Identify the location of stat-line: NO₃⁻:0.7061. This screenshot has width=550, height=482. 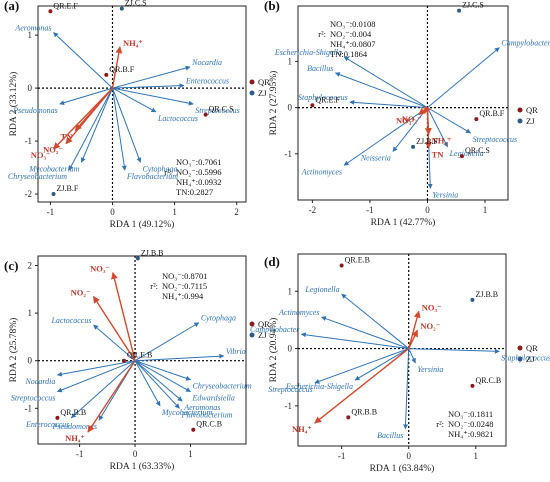
(198, 162).